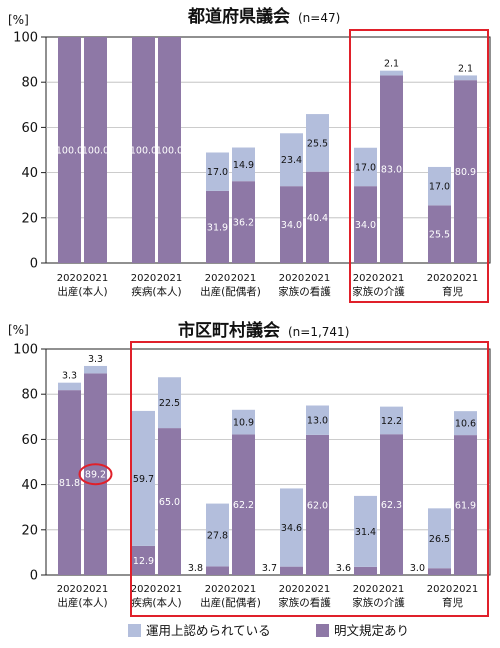 The image size is (500, 648). I want to click on data-label-operational: 31.4, so click(365, 532).